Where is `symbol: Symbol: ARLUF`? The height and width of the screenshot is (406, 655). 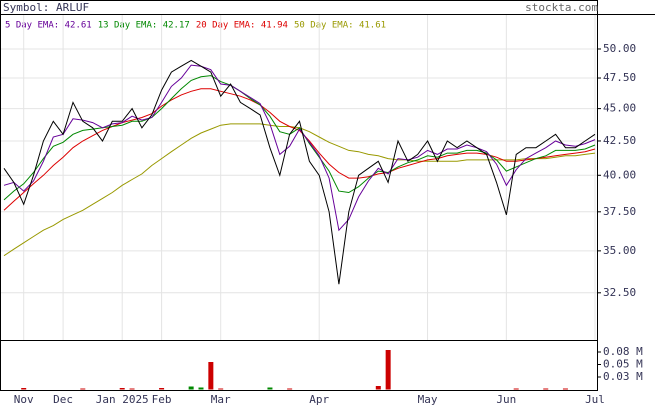 symbol: Symbol: ARLUF is located at coordinates (46, 7).